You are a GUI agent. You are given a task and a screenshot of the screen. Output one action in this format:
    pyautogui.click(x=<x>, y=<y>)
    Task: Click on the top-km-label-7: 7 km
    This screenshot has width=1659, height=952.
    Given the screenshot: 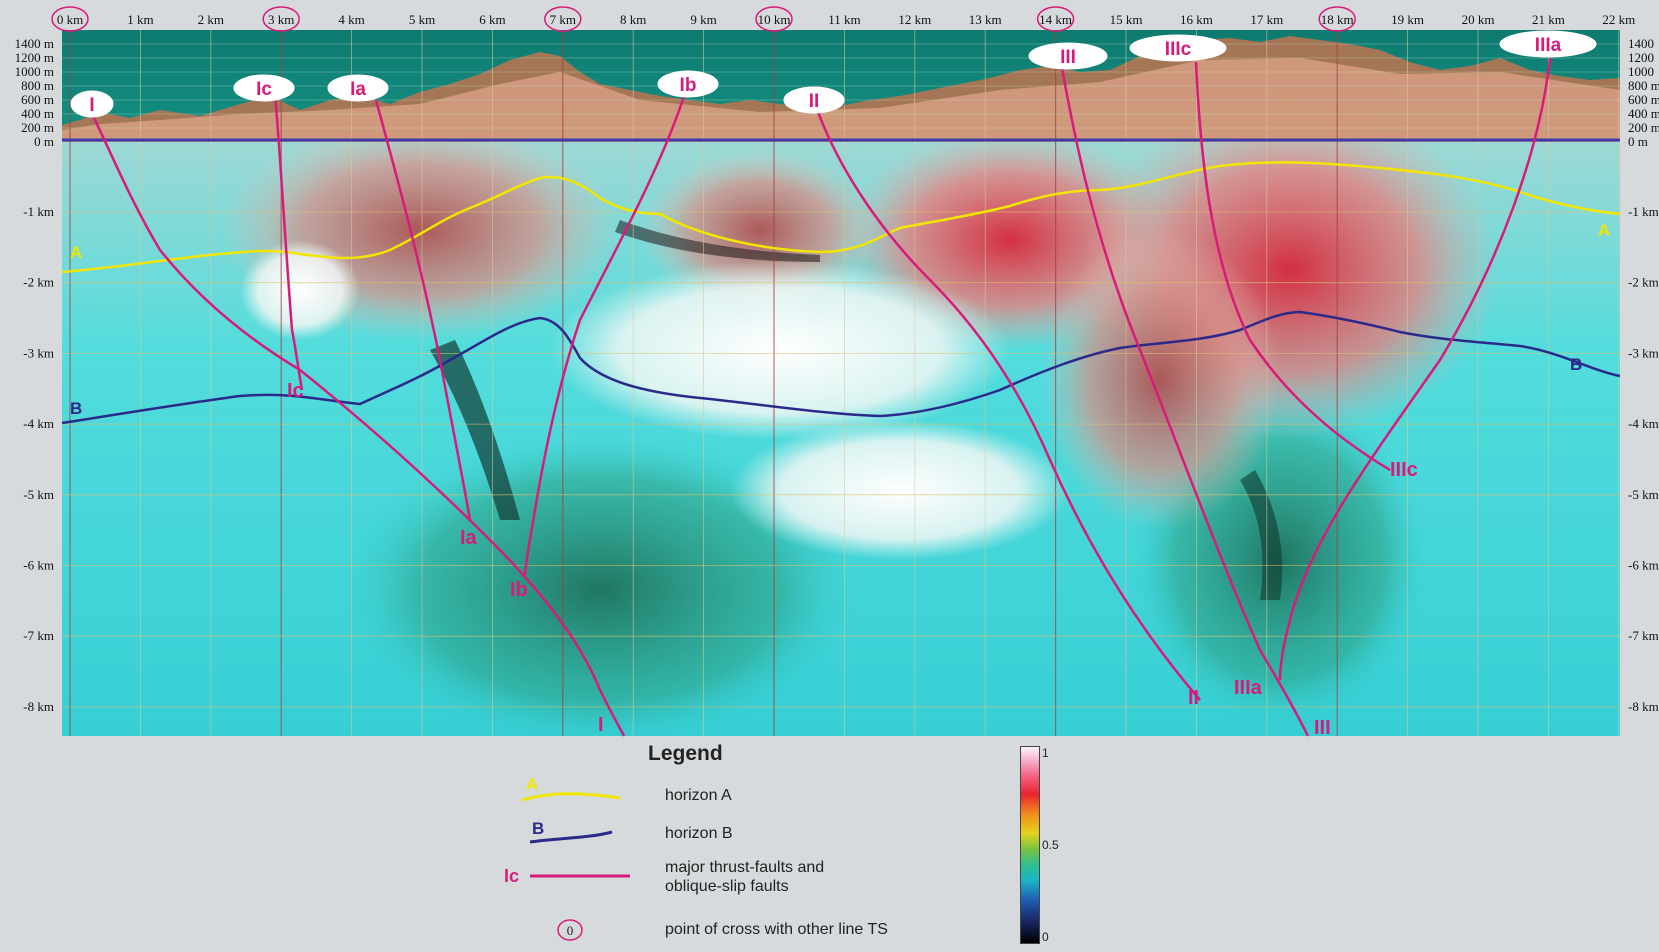 What is the action you would take?
    pyautogui.click(x=563, y=19)
    